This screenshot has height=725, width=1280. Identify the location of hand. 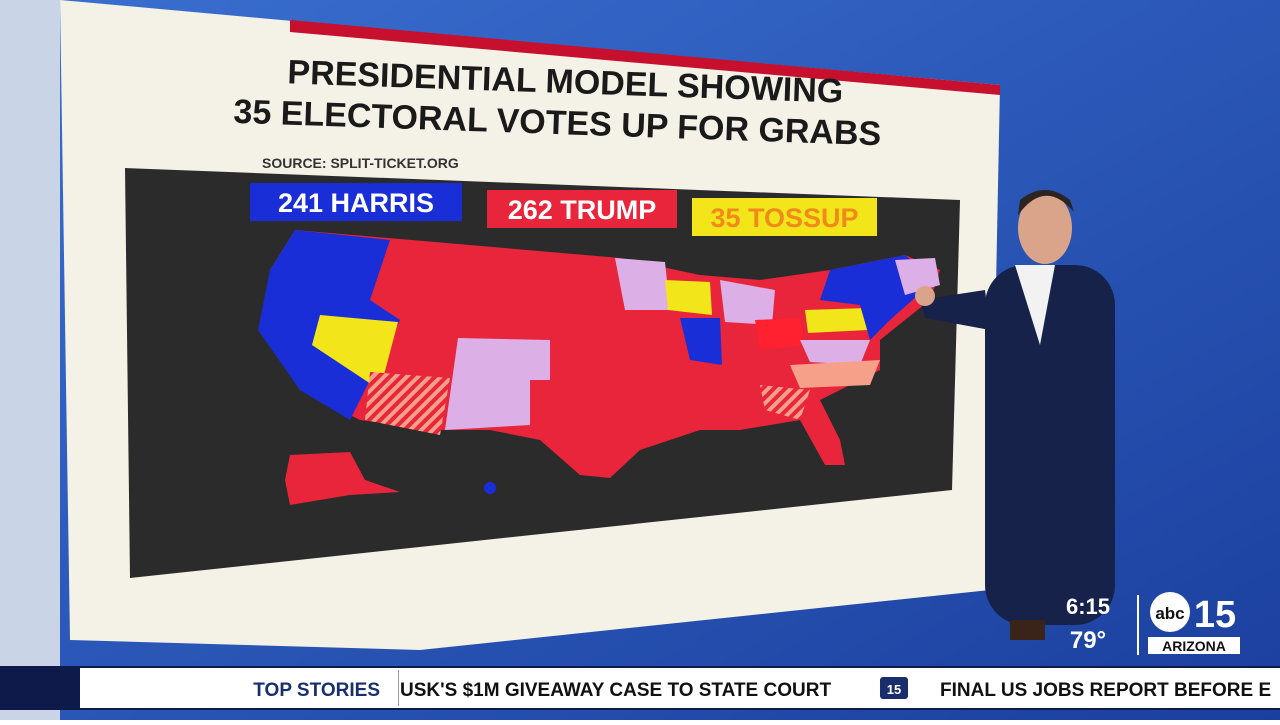
(925, 296).